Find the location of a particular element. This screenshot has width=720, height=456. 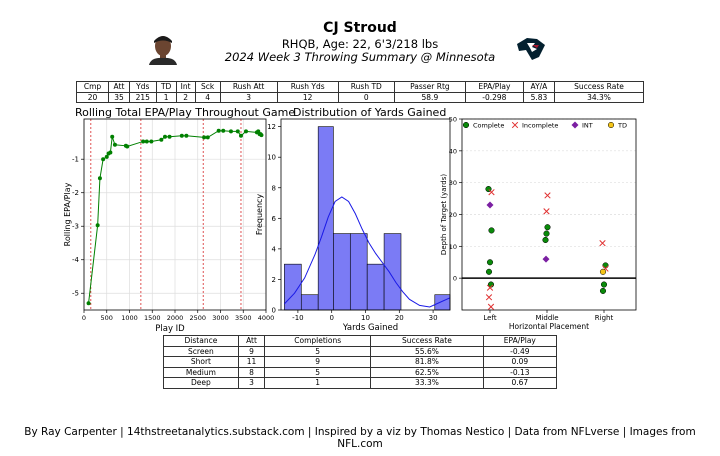

scatter-y-tick-label: 40 is located at coordinates (453, 151).